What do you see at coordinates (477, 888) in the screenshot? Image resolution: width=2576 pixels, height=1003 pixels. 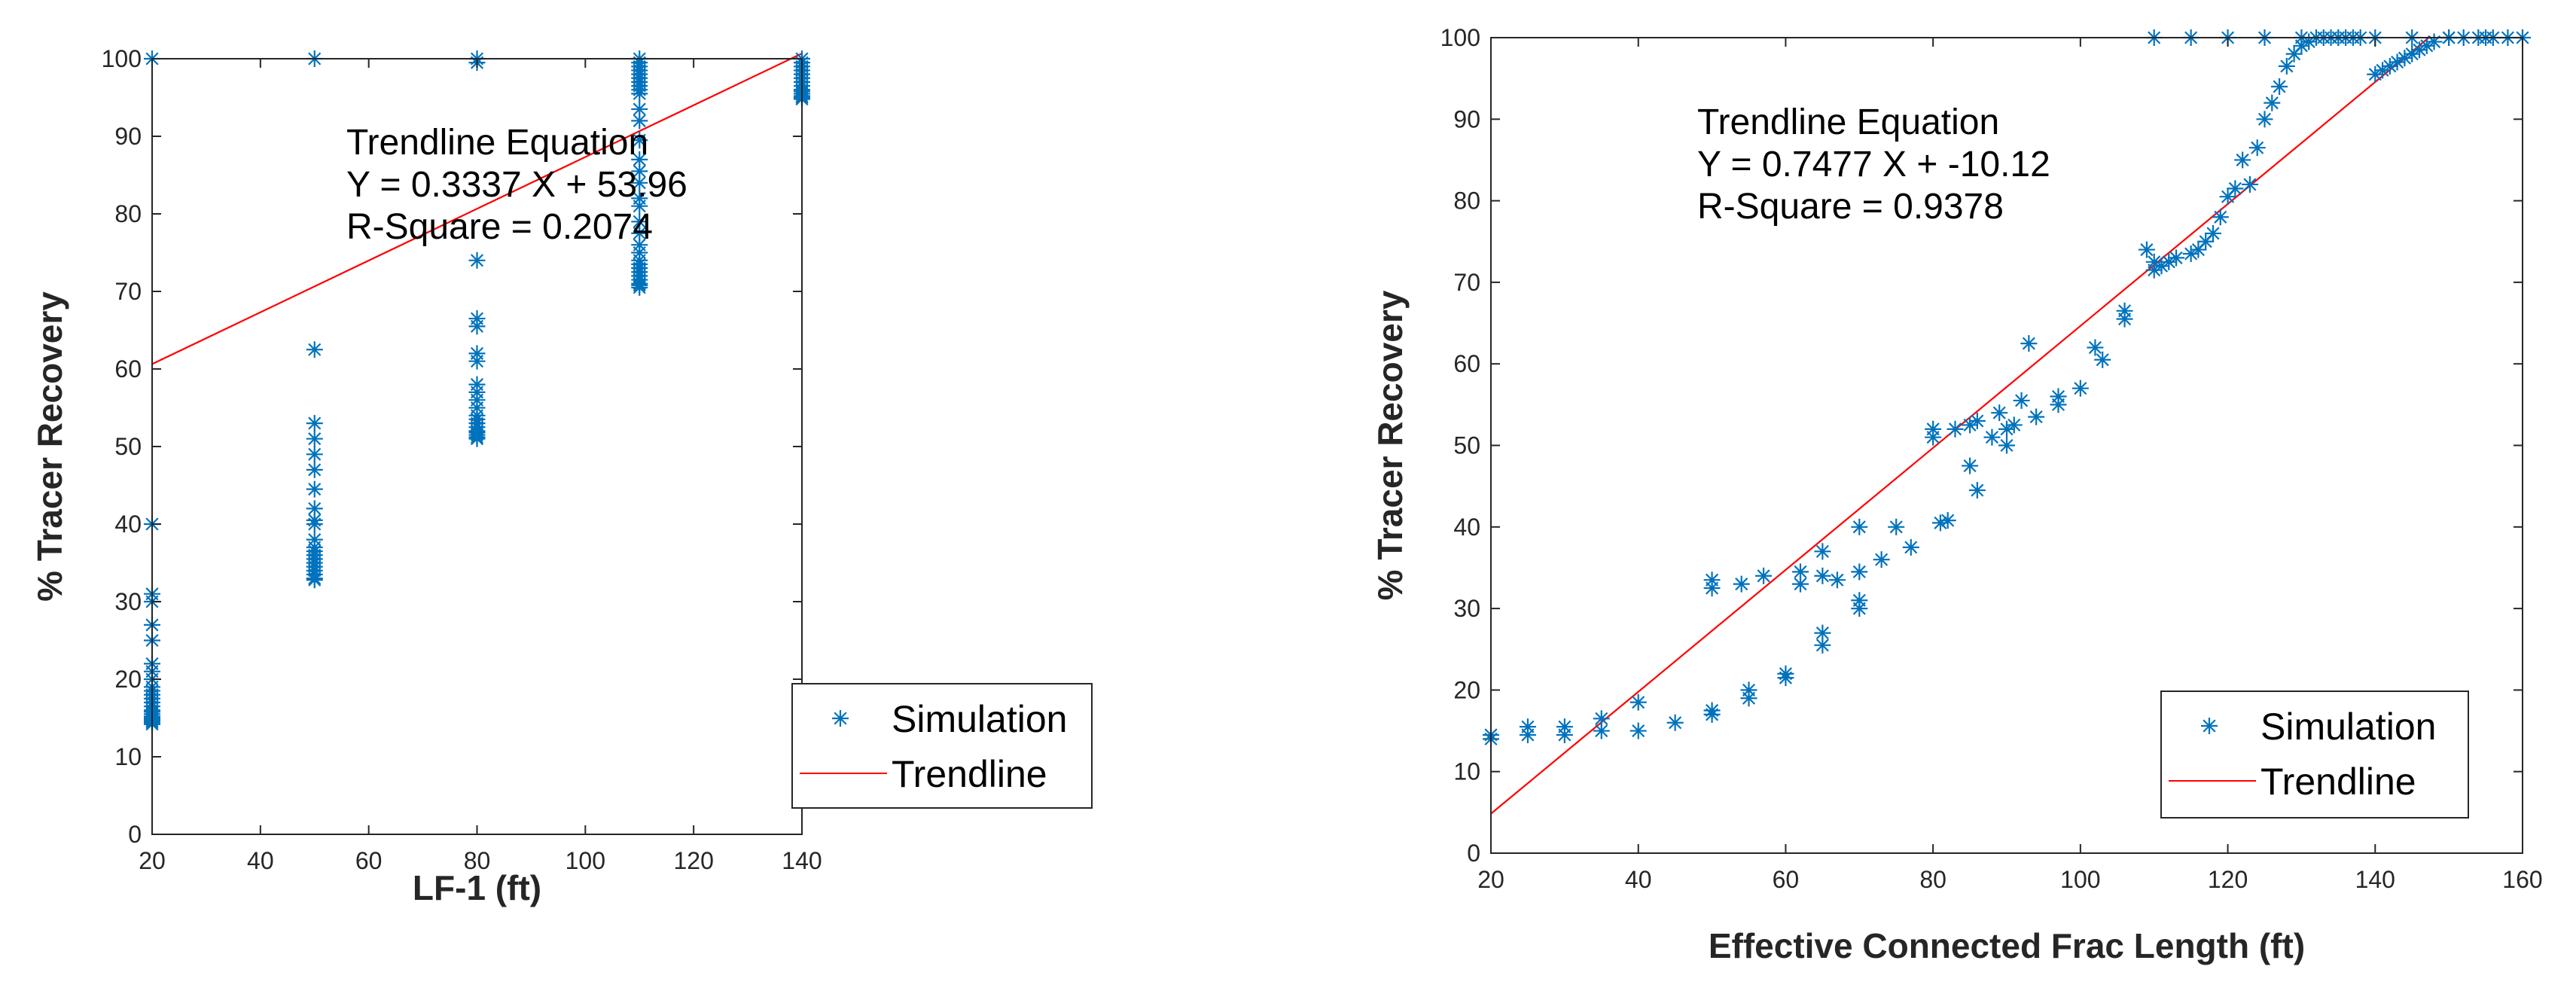 I see `left-x-axis-label: LF-1 (ft)` at bounding box center [477, 888].